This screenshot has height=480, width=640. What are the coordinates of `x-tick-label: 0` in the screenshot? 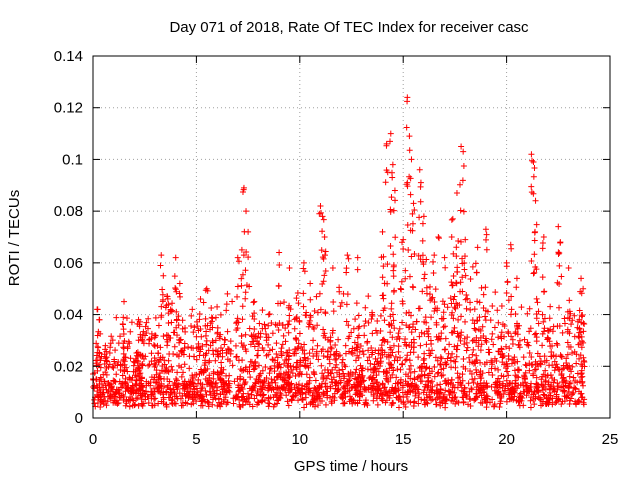 It's located at (93, 439).